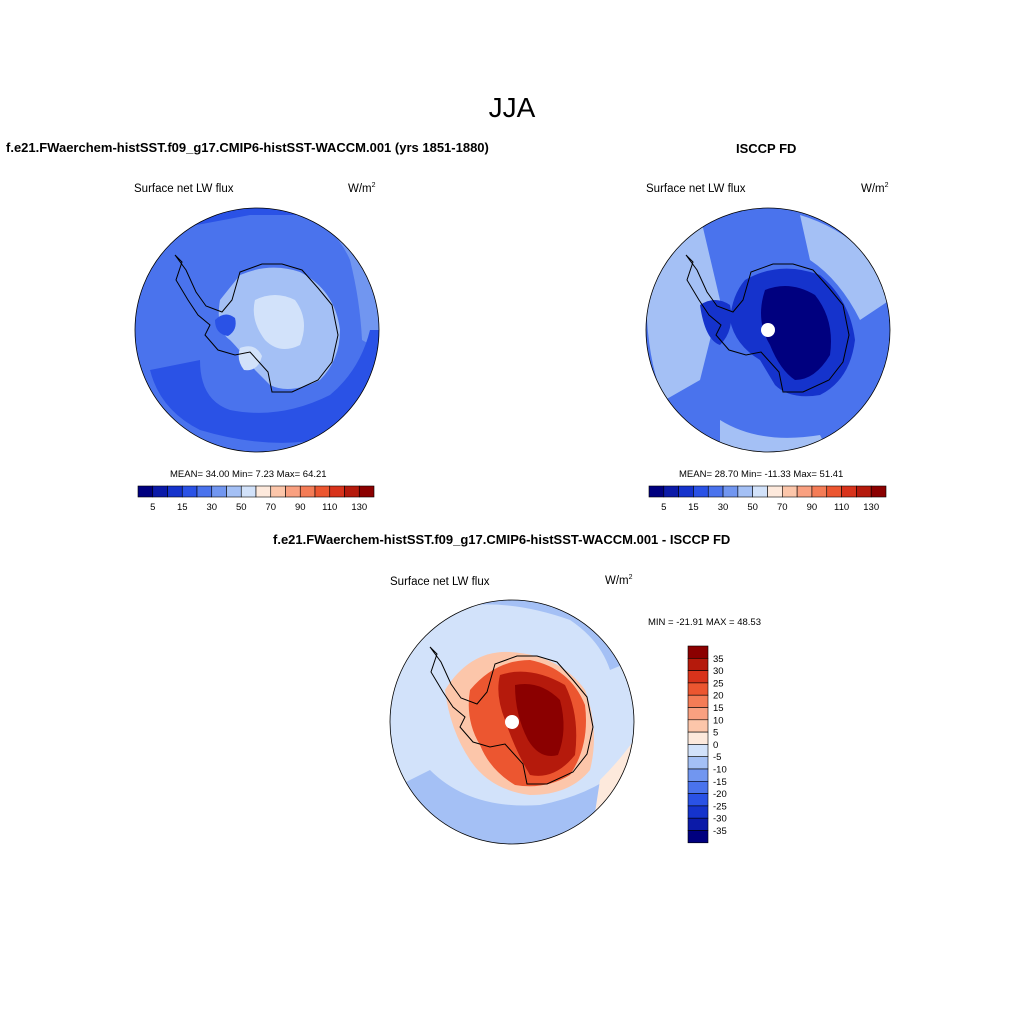 Image resolution: width=1024 pixels, height=1024 pixels. Describe the element at coordinates (241, 507) in the screenshot. I see `colorbar-model-label: 50` at that location.